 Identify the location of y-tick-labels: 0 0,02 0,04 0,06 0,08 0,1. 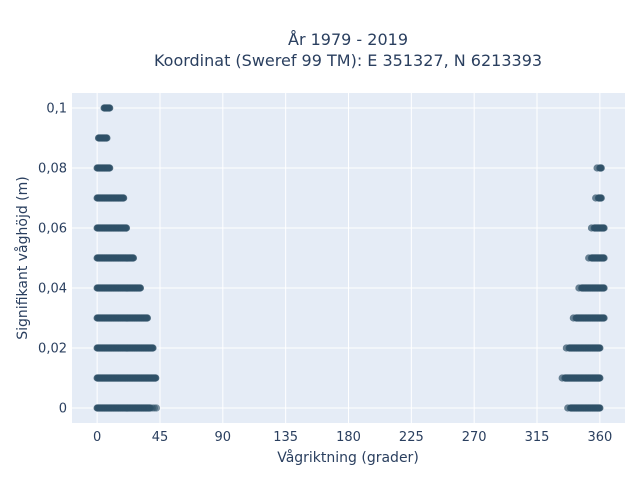
(52, 259).